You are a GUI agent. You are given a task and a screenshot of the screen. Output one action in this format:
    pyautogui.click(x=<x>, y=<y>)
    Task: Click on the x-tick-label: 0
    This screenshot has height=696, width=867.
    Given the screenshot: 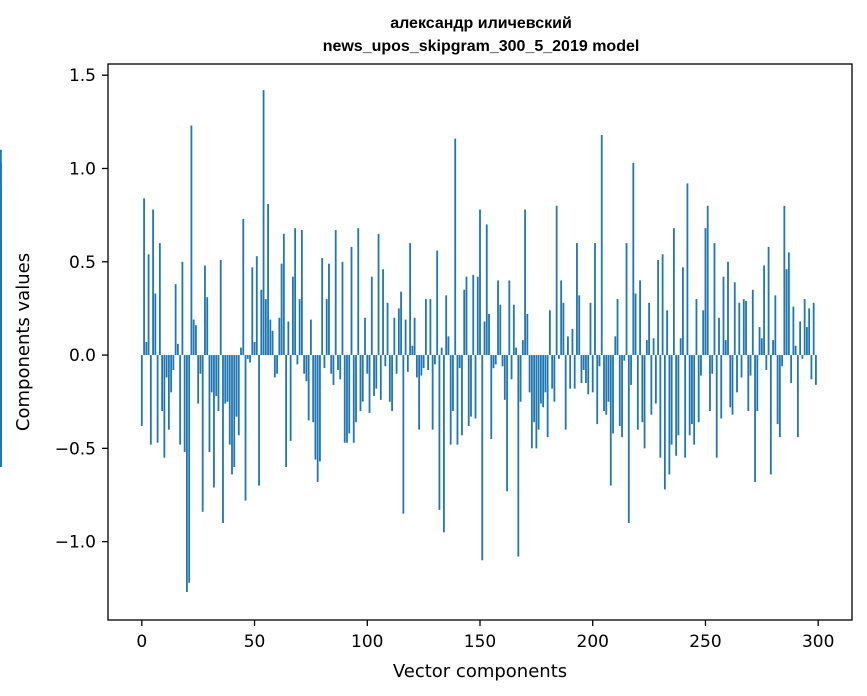 What is the action you would take?
    pyautogui.click(x=141, y=642)
    